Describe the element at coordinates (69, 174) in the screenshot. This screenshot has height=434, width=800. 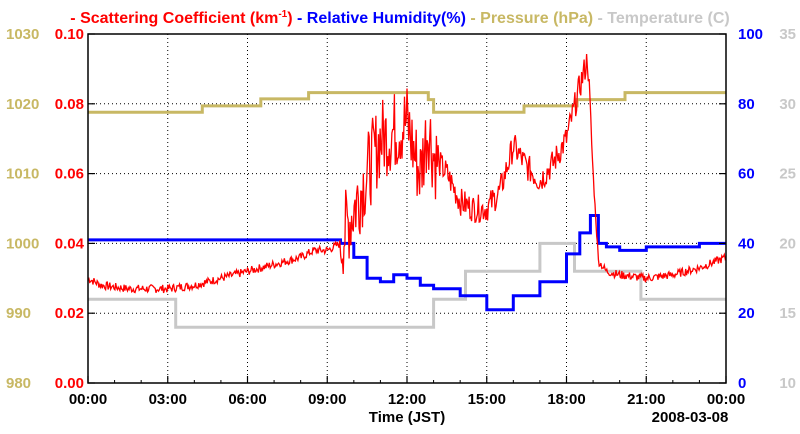
I see `scattering-tick-label: 0.06` at that location.